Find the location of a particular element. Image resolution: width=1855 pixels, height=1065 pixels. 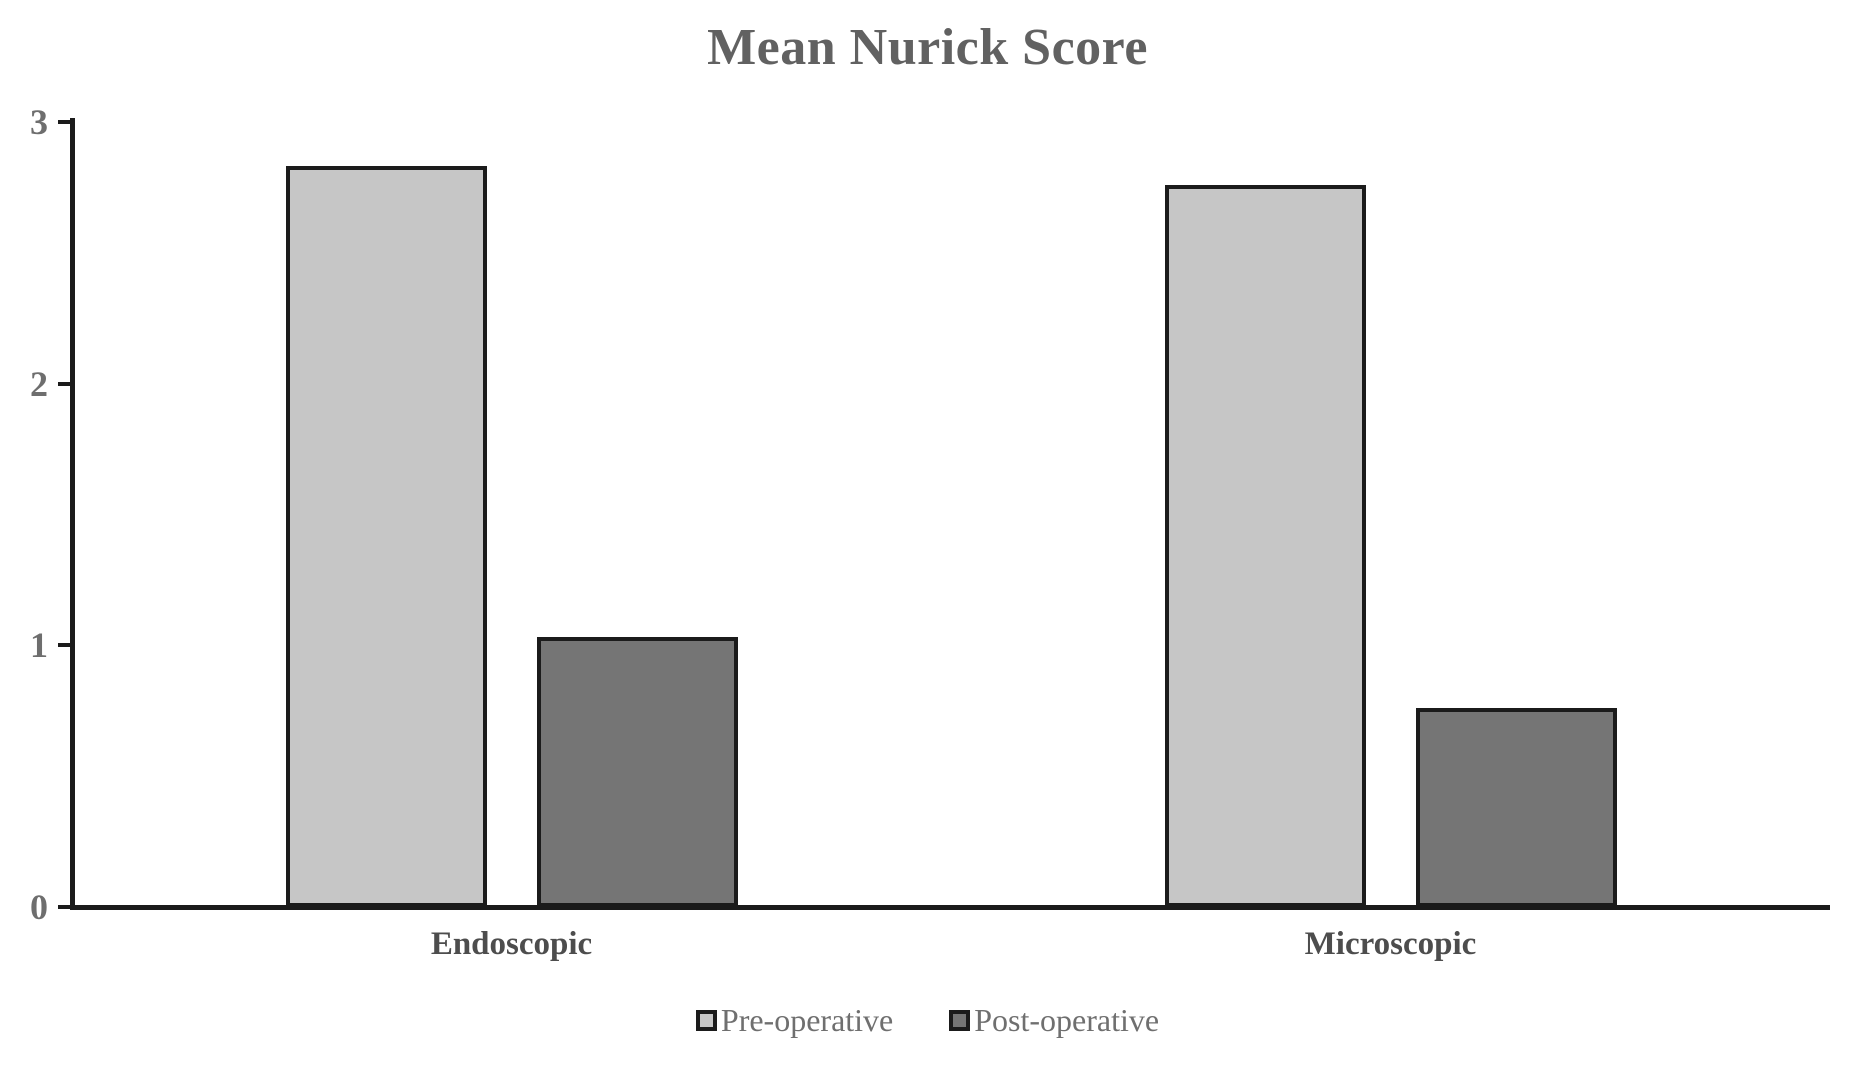

legend-label: Post-operative is located at coordinates (1067, 1020).